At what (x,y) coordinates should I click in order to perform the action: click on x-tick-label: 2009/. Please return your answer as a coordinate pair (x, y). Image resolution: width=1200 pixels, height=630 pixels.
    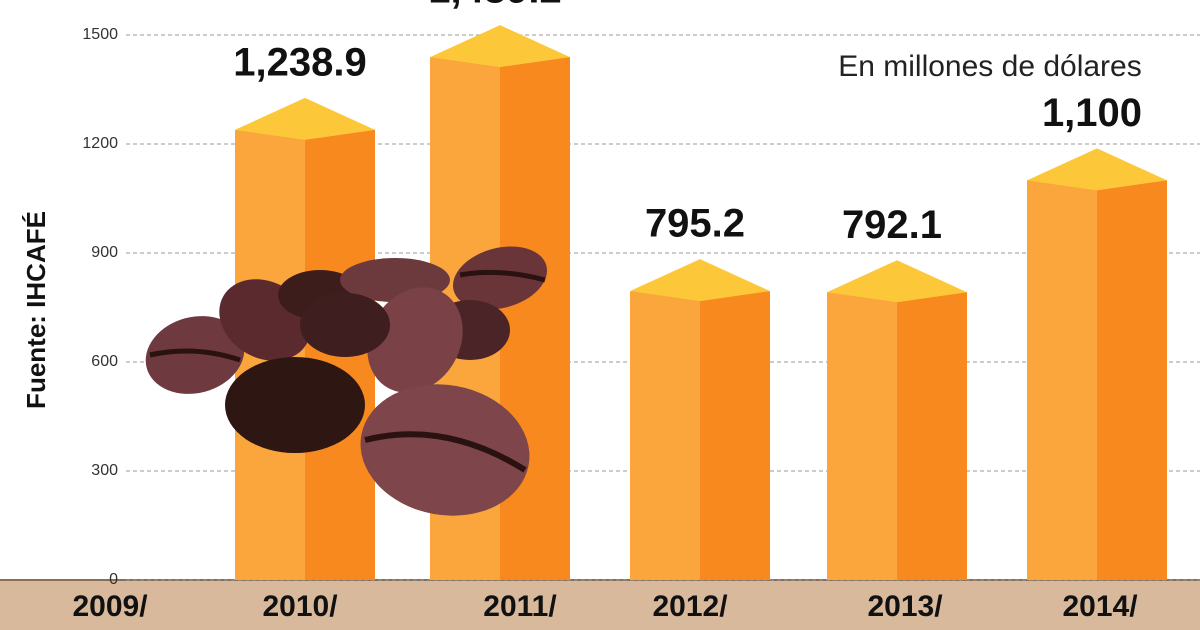
    Looking at the image, I should click on (110, 606).